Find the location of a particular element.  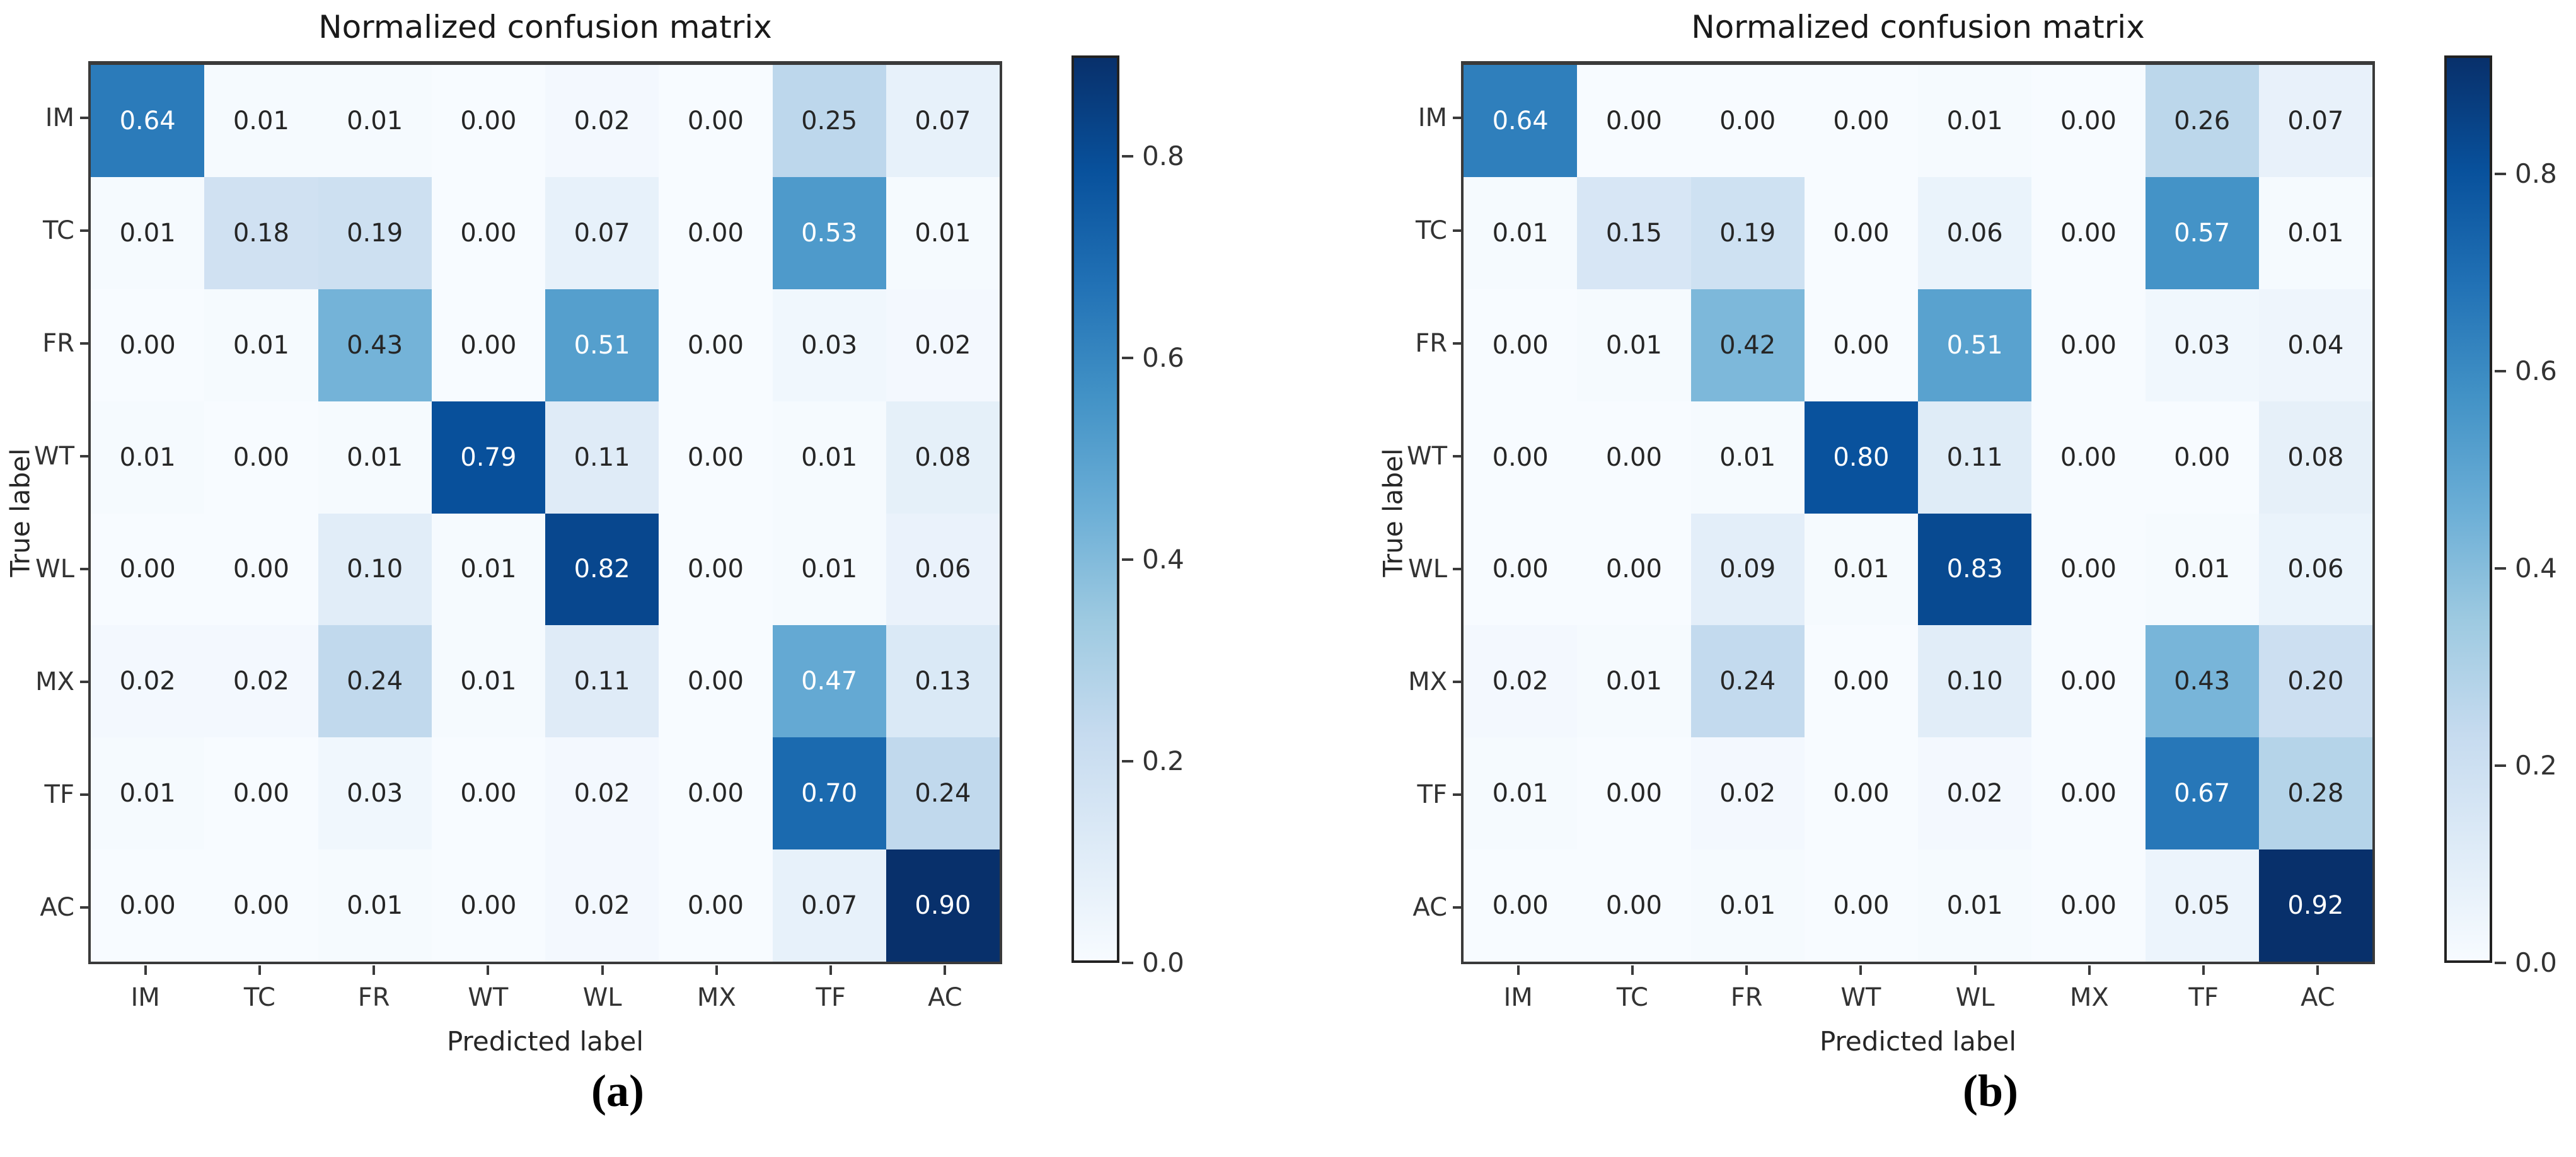

x-tick-label-TF: TF is located at coordinates (831, 988).